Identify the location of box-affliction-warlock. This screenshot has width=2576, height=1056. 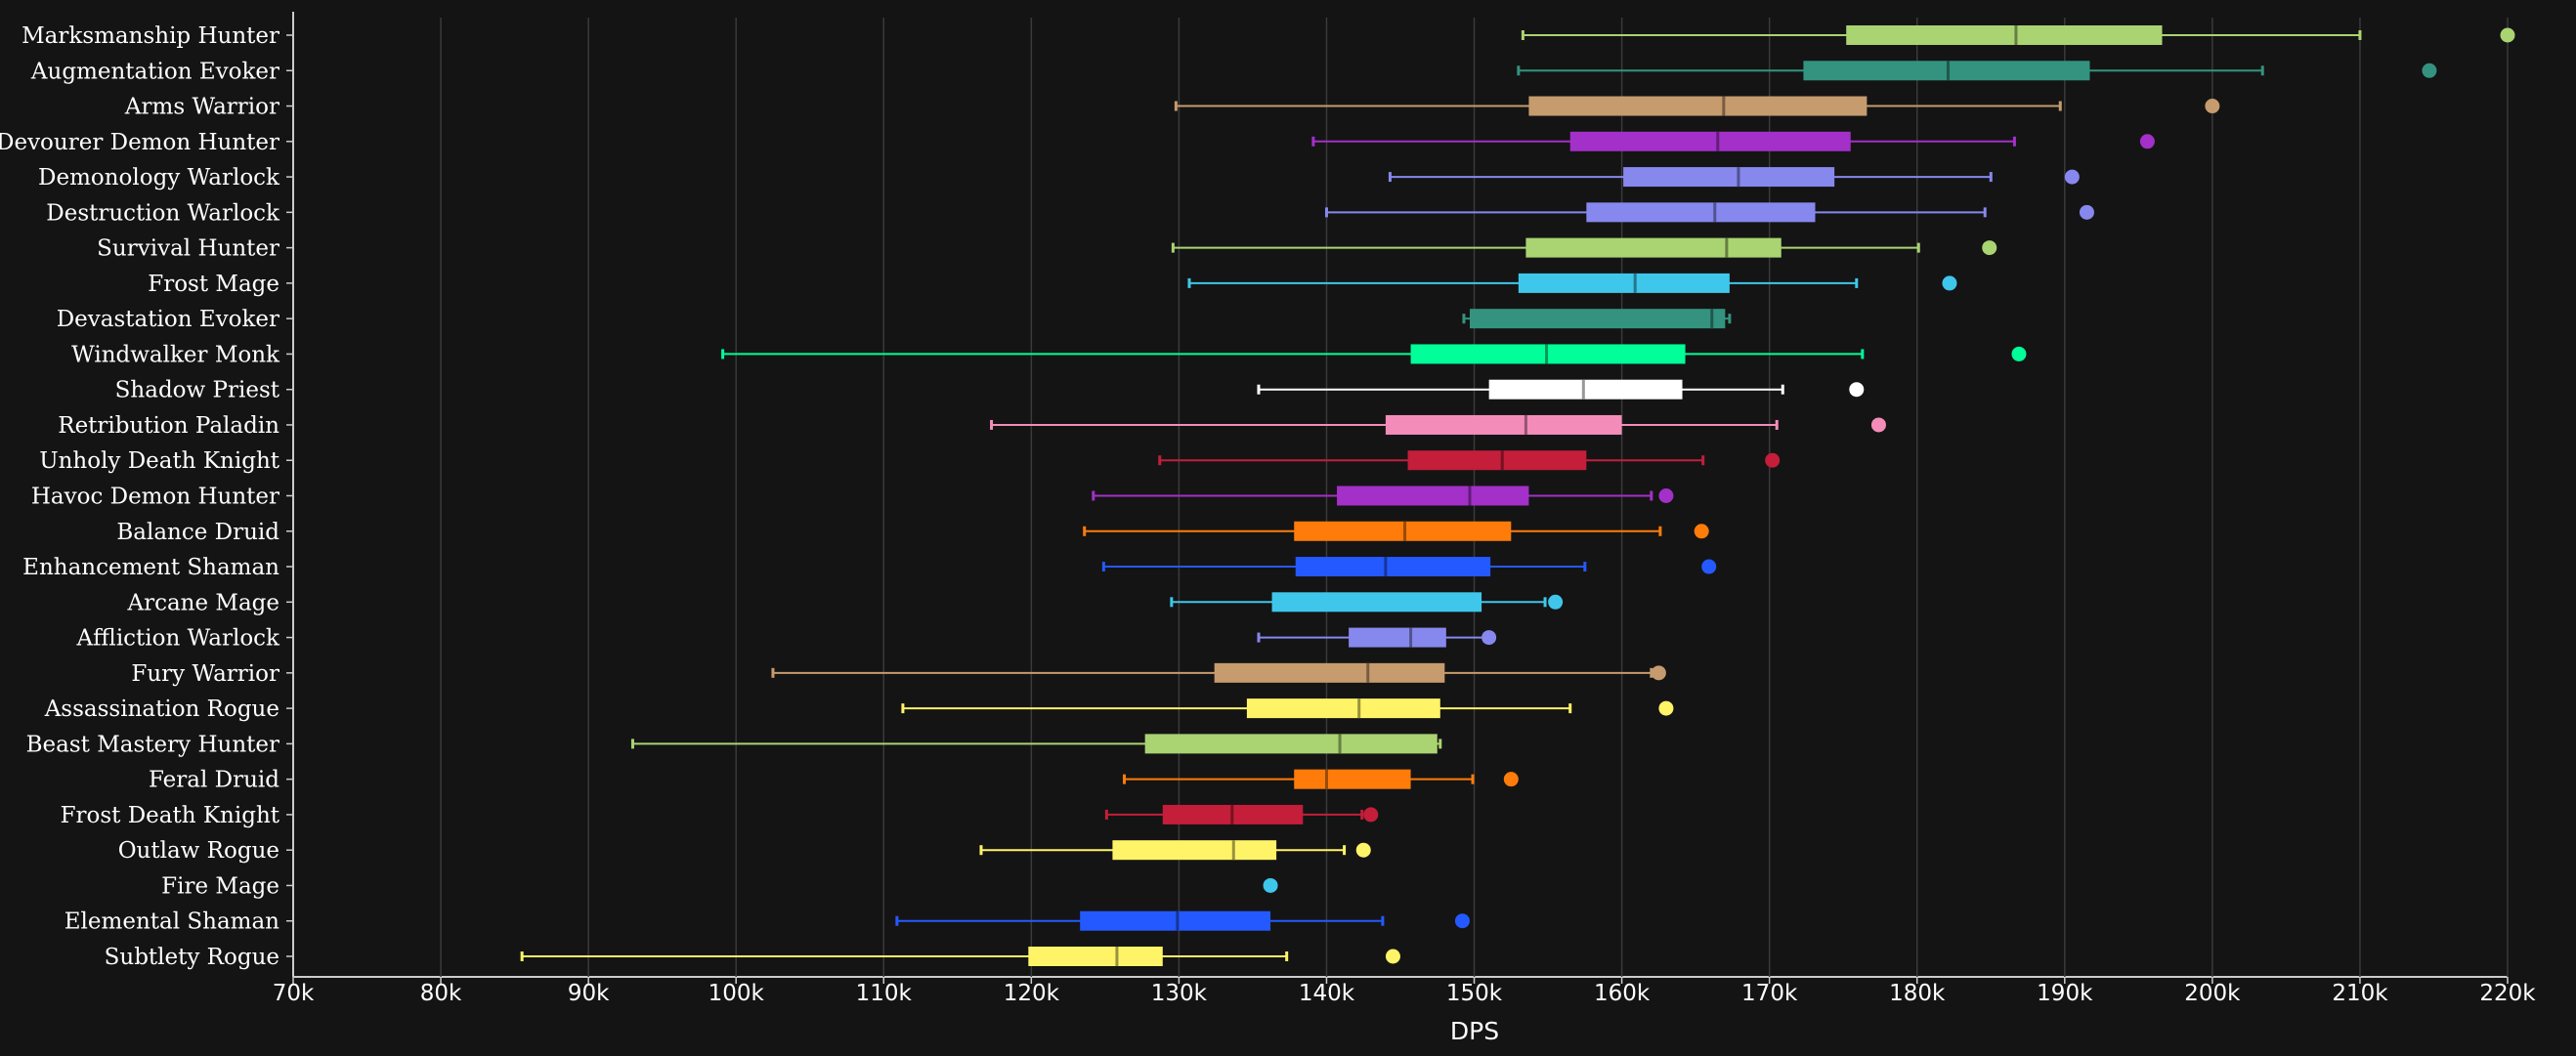
(1377, 637).